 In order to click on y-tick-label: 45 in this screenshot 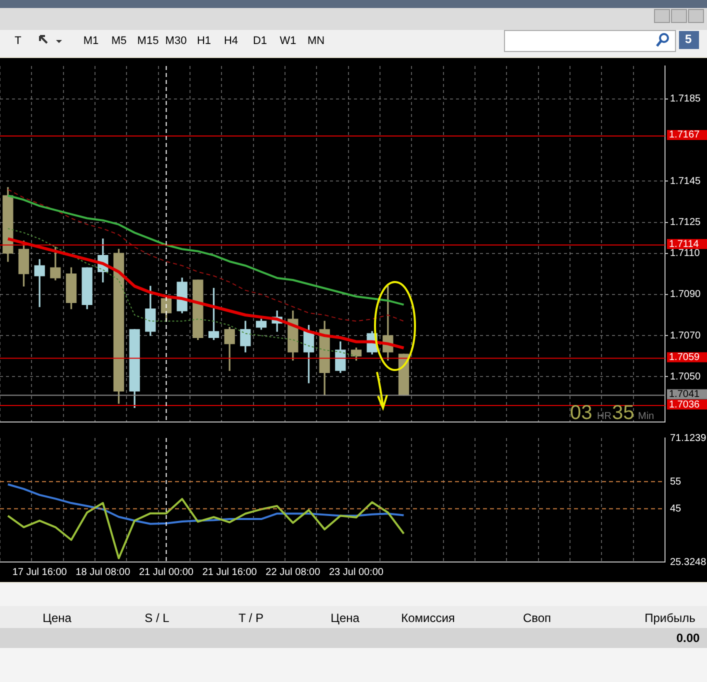, I will do `click(676, 508)`.